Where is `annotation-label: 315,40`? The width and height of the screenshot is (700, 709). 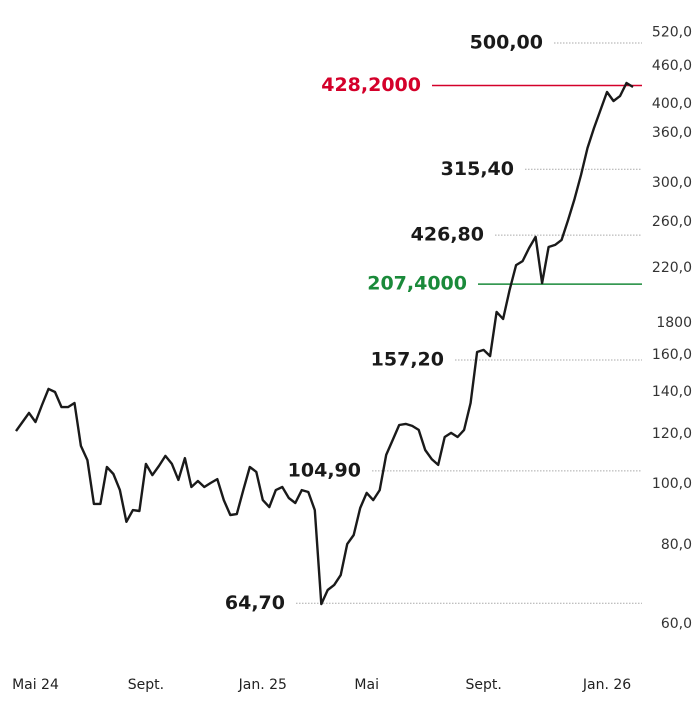
annotation-label: 315,40 is located at coordinates (477, 169).